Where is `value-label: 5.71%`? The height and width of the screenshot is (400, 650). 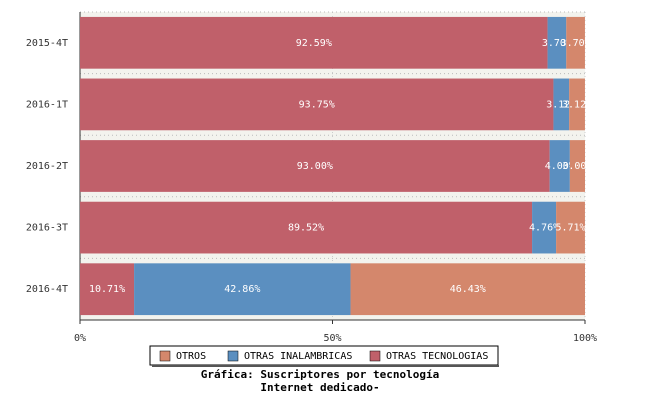
value-label: 5.71% is located at coordinates (570, 228).